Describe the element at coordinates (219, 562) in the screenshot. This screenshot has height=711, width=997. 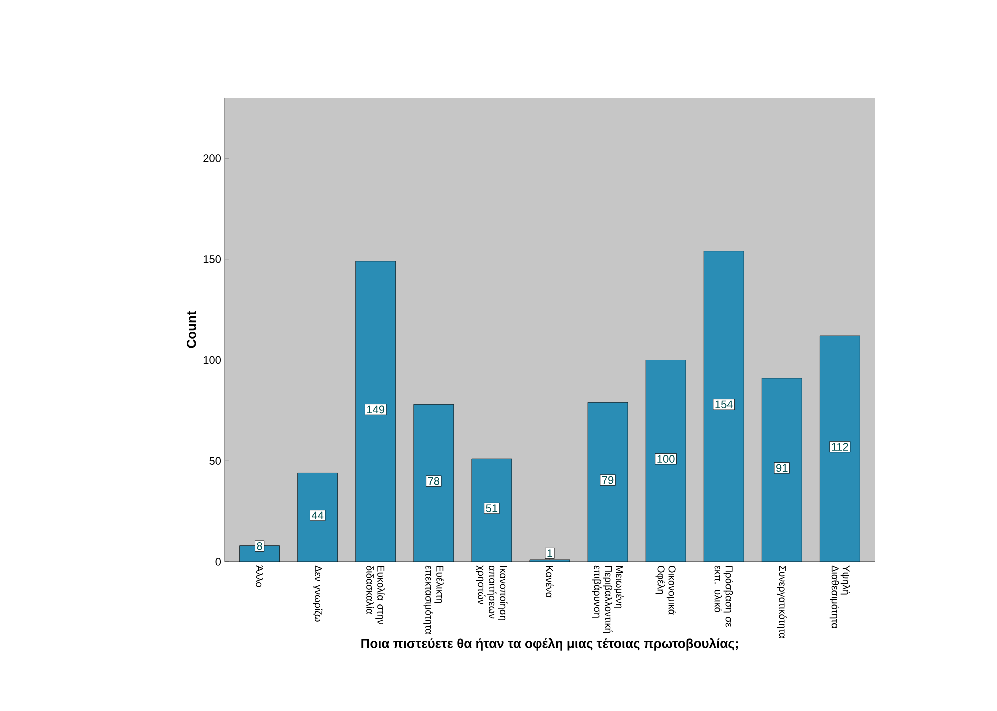
I see `y-tick-label: 0` at that location.